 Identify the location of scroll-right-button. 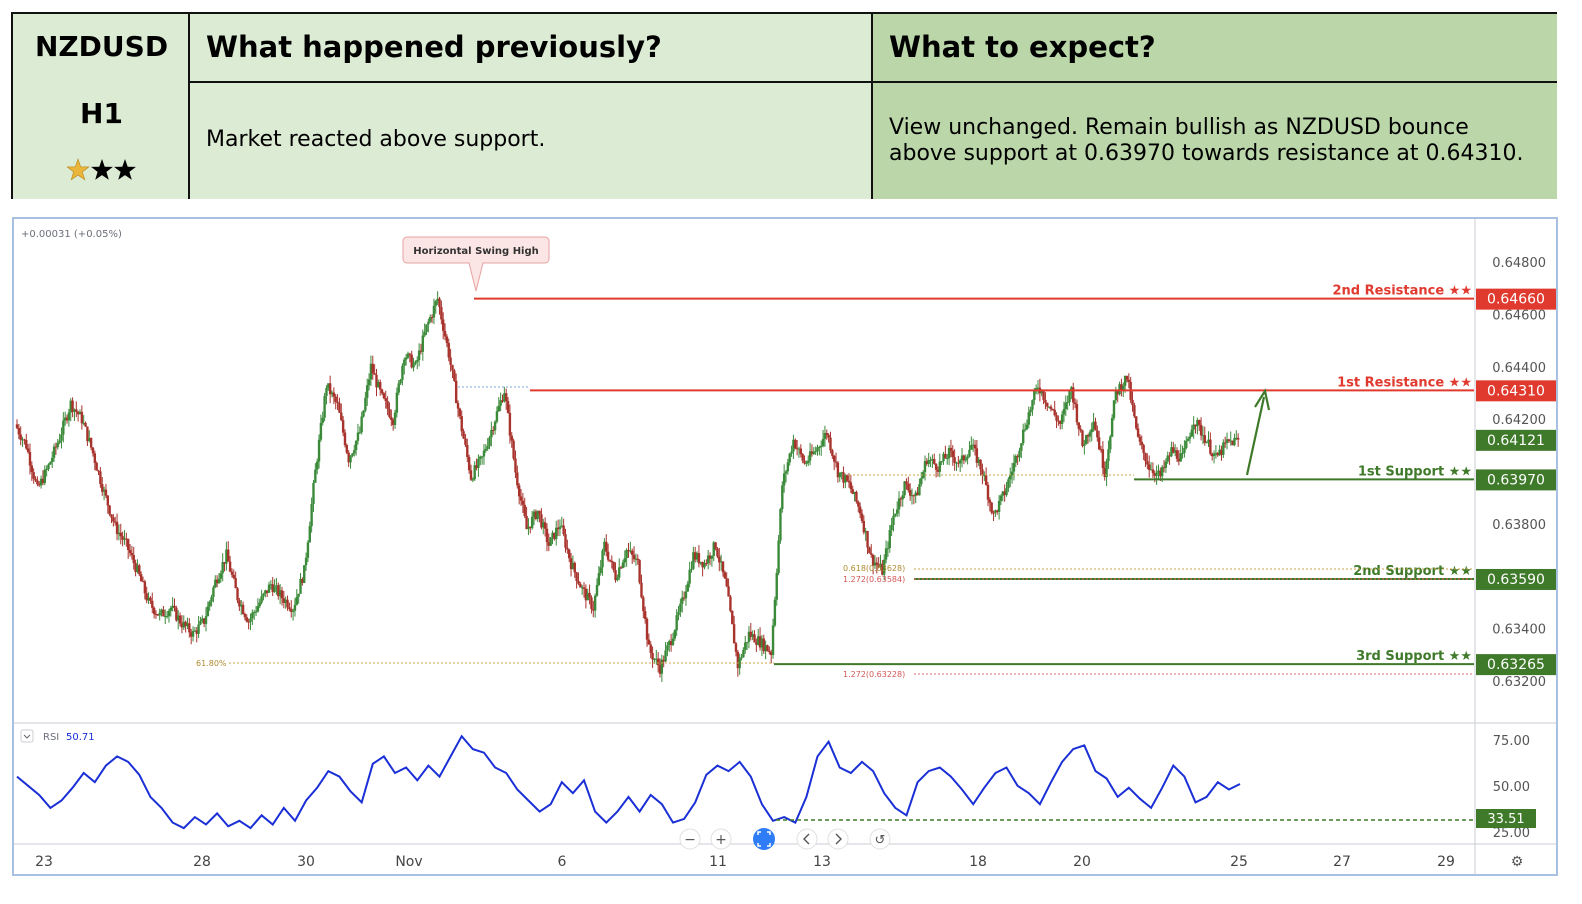
(838, 839).